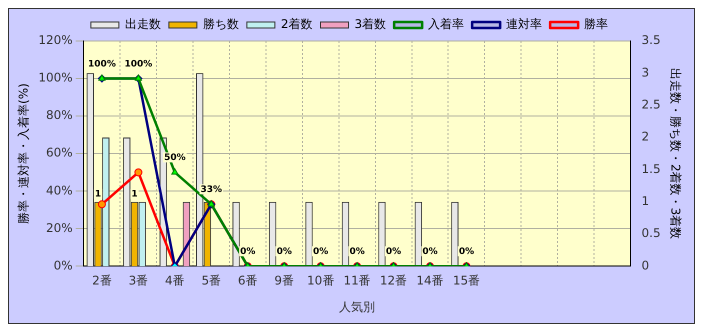  I want to click on legend-label: 出走数, so click(142, 24).